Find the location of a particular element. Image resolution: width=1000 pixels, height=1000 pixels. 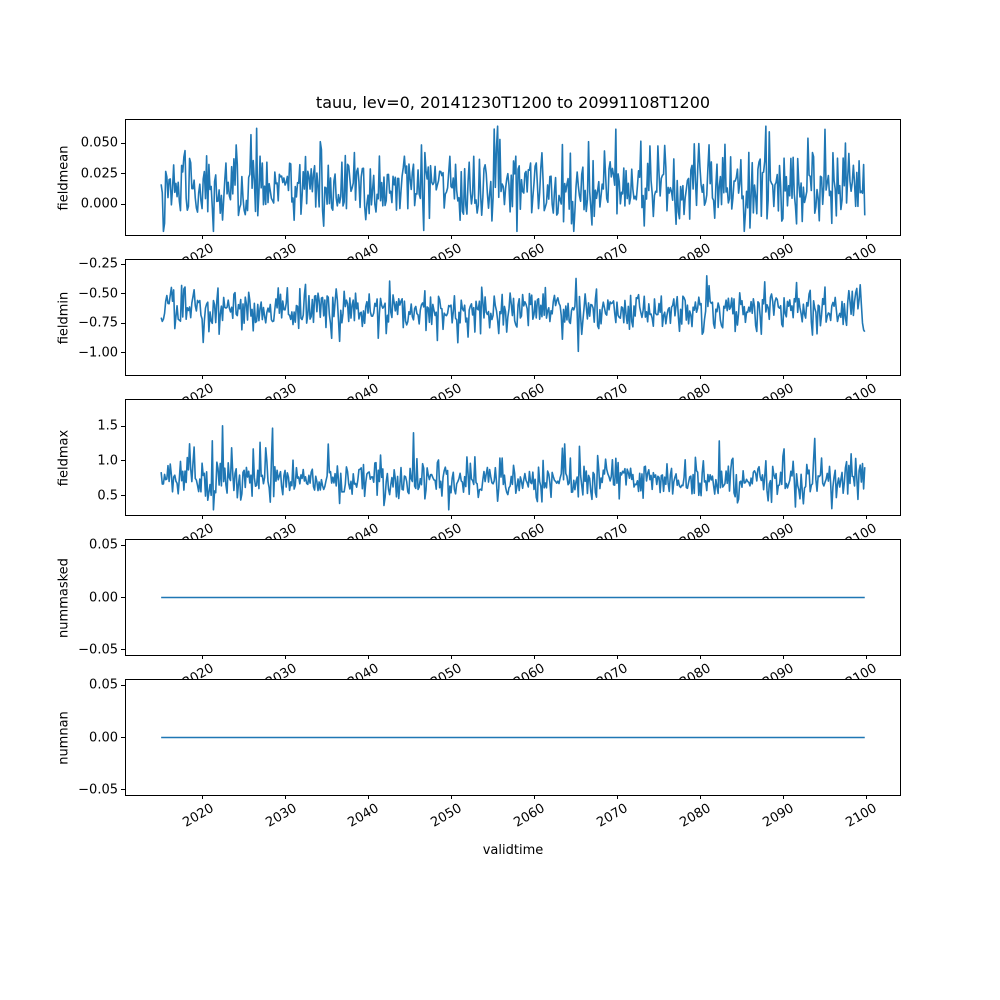

y-axis-label-fieldmax: fieldmax is located at coordinates (64, 457).